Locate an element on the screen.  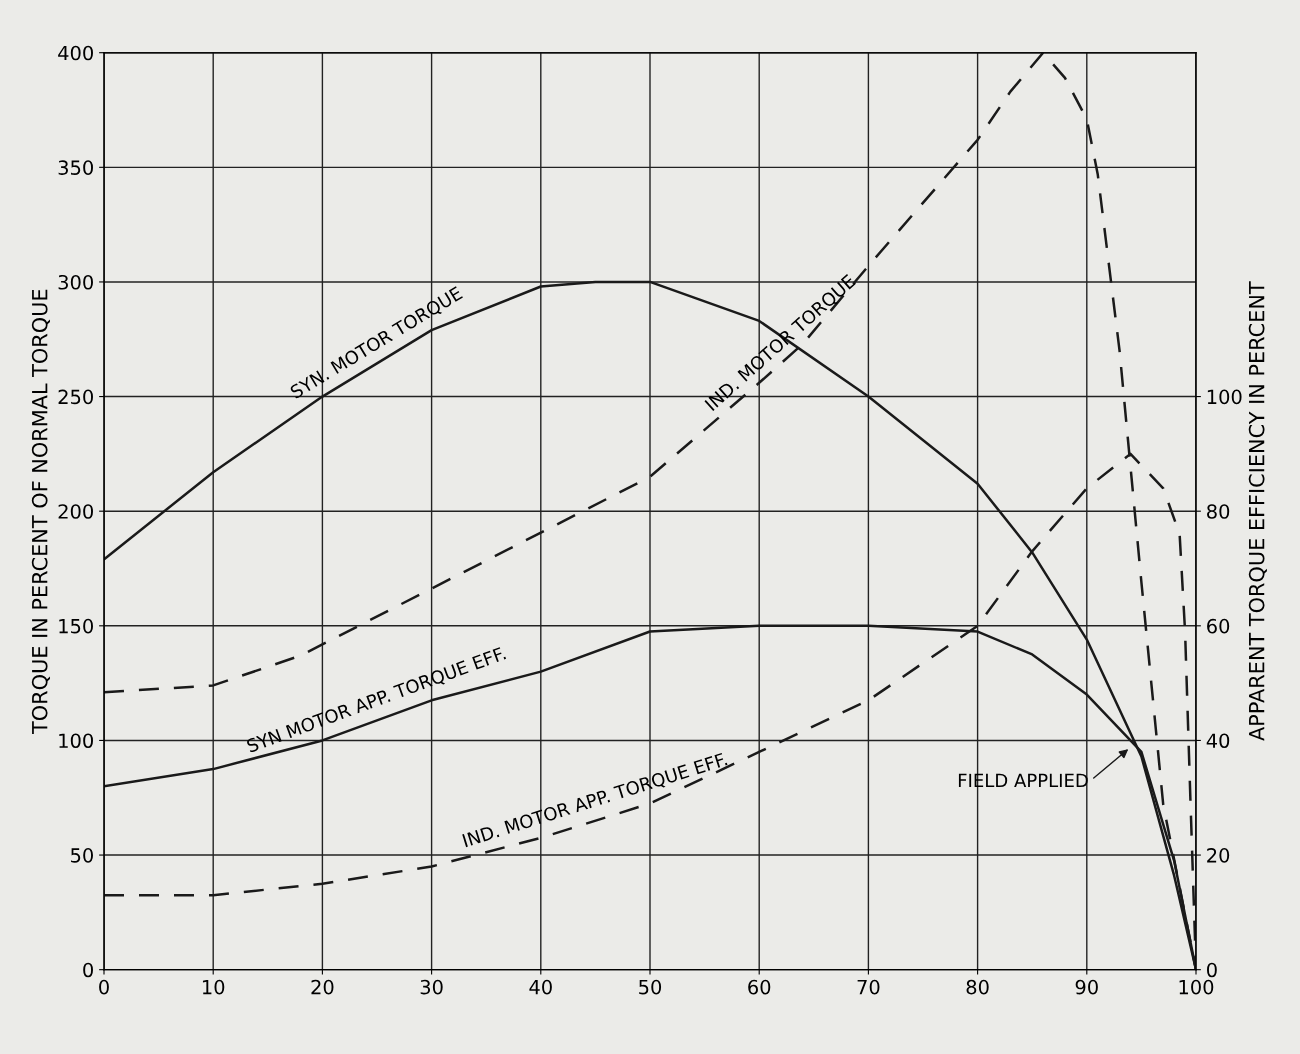
x-tick-label: 90 is located at coordinates (1086, 987).